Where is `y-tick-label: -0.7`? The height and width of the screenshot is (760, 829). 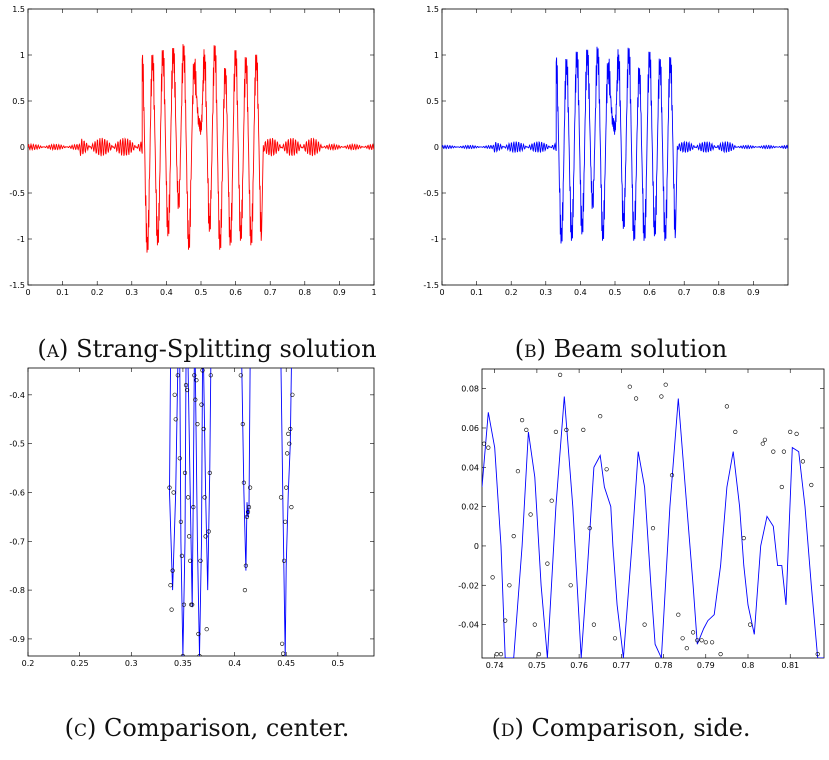
y-tick-label: -0.7 is located at coordinates (17, 541).